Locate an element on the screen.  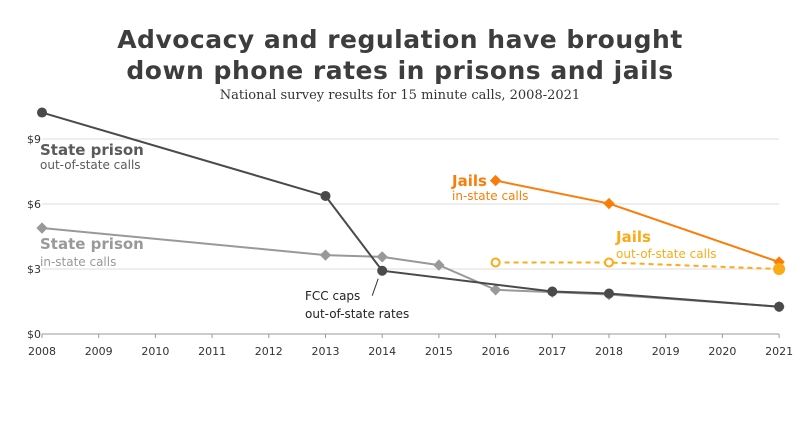
x-tick-label: 2018 is located at coordinates (609, 351).